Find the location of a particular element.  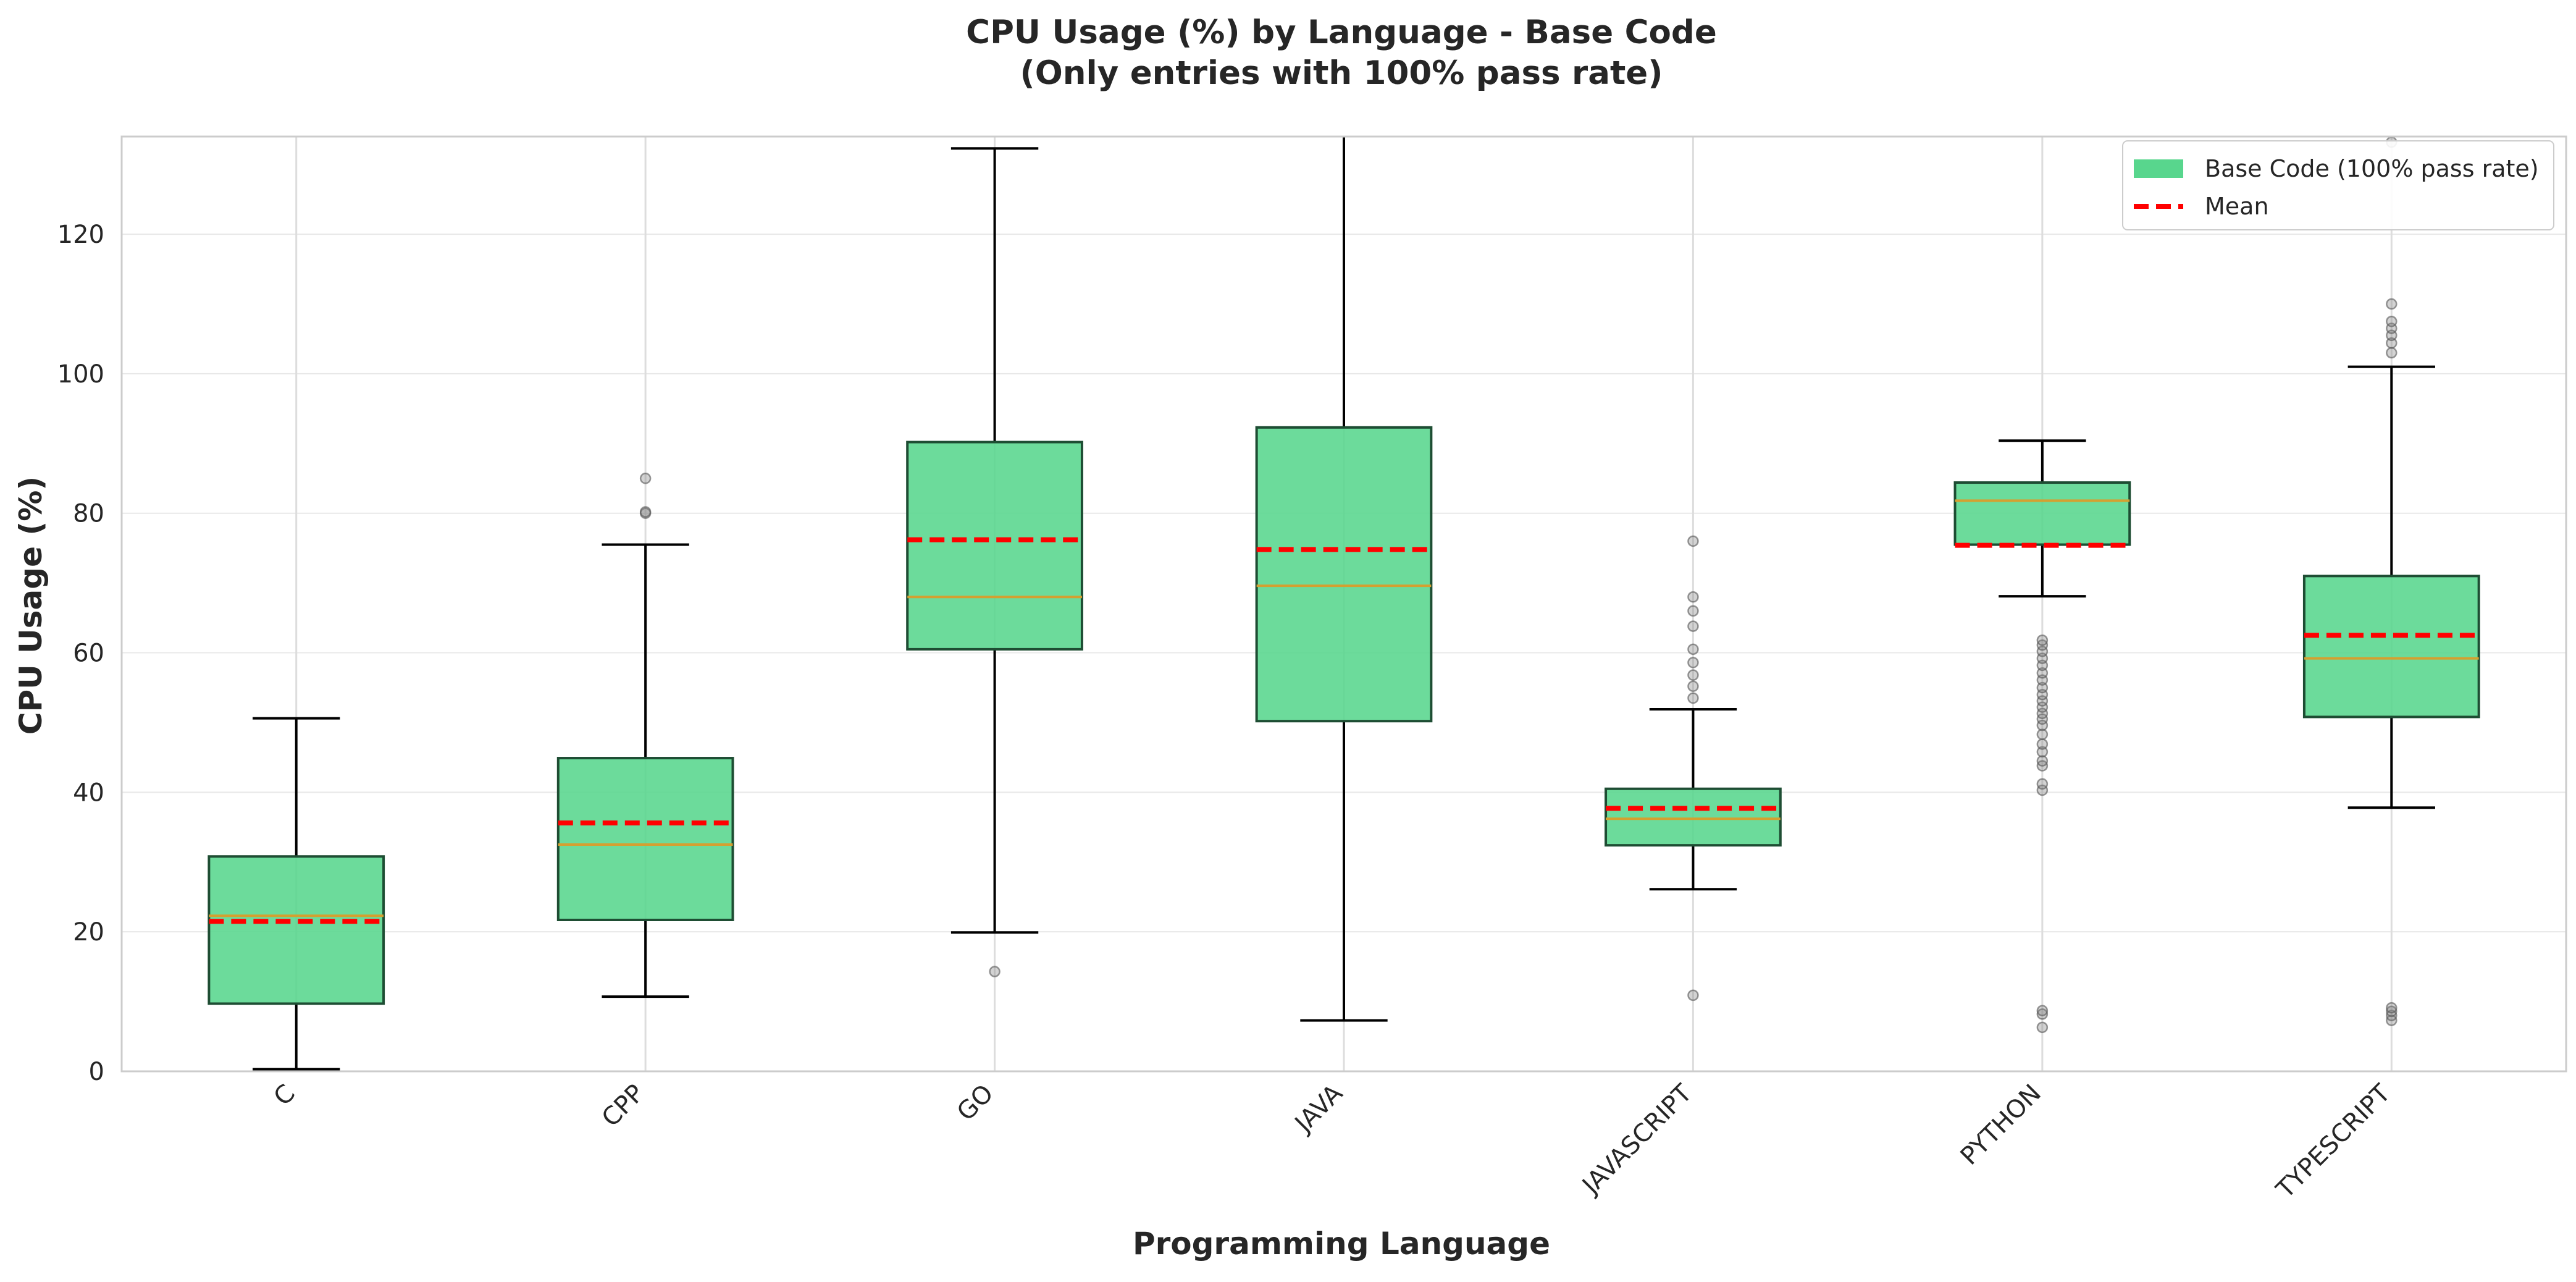

x-tick-label: GO is located at coordinates (976, 1103).